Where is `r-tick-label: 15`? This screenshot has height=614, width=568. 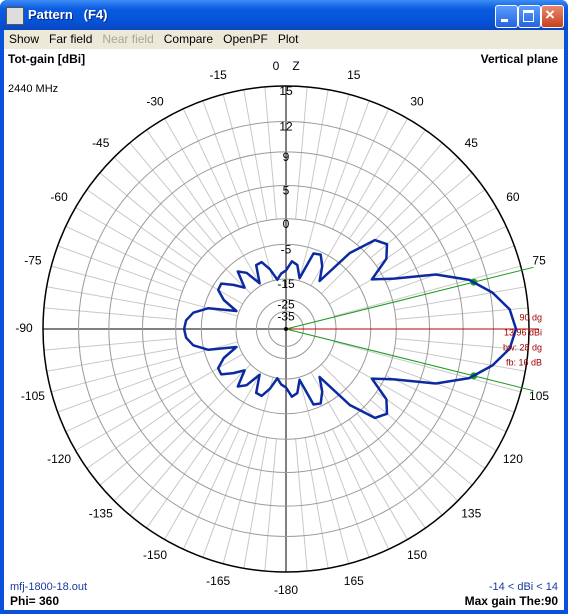
r-tick-label: 15 is located at coordinates (286, 91).